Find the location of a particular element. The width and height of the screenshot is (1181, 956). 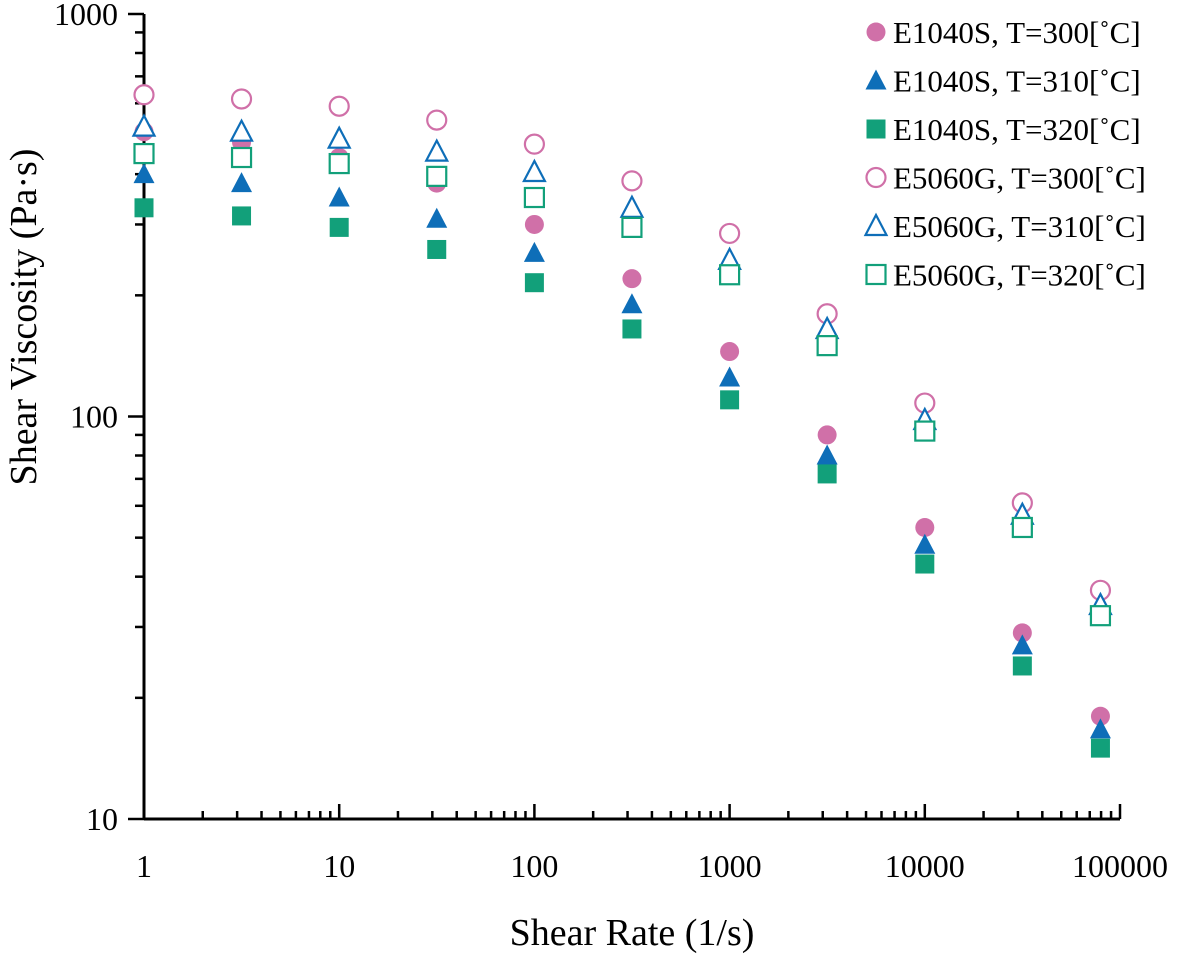

x-tick-label: 100 is located at coordinates (534, 866).